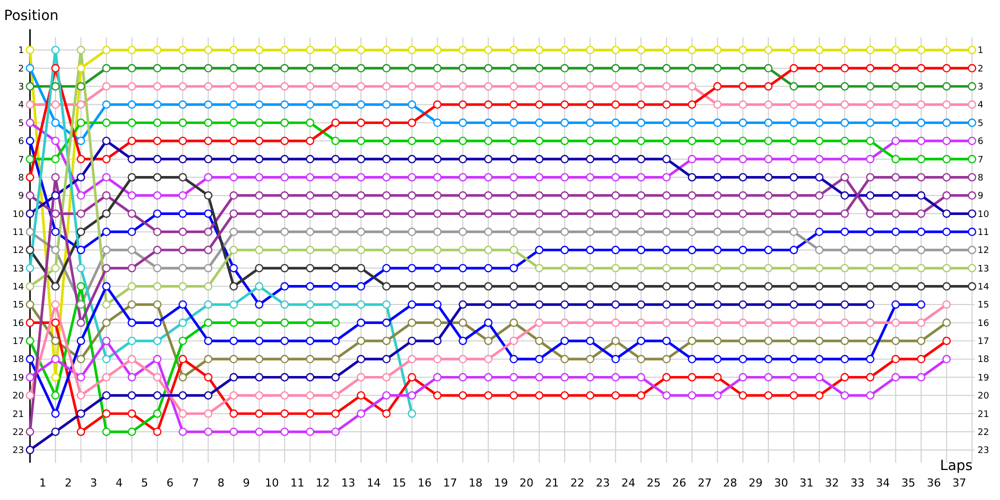 The image size is (1000, 500). What do you see at coordinates (984, 451) in the screenshot?
I see `y2-tick-label: 23` at bounding box center [984, 451].